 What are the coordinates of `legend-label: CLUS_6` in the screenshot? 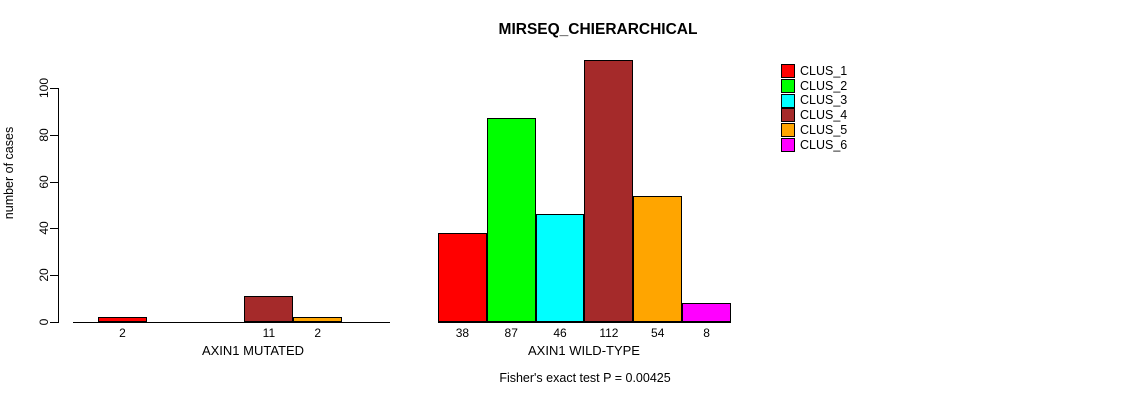 It's located at (824, 144).